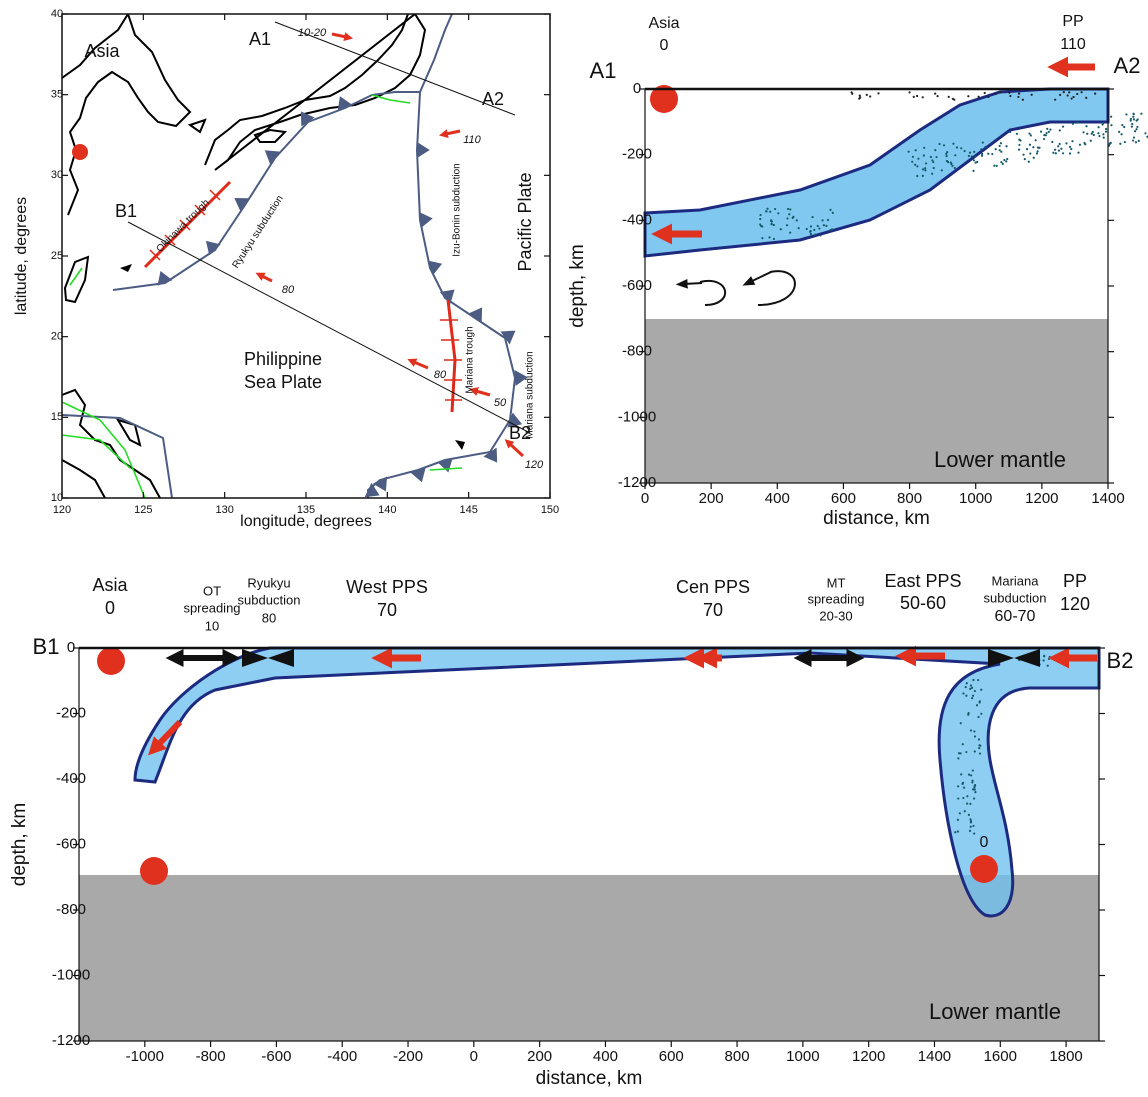  Describe the element at coordinates (257, 232) in the screenshot. I see `feature-label: Ryukyu subduction` at that location.